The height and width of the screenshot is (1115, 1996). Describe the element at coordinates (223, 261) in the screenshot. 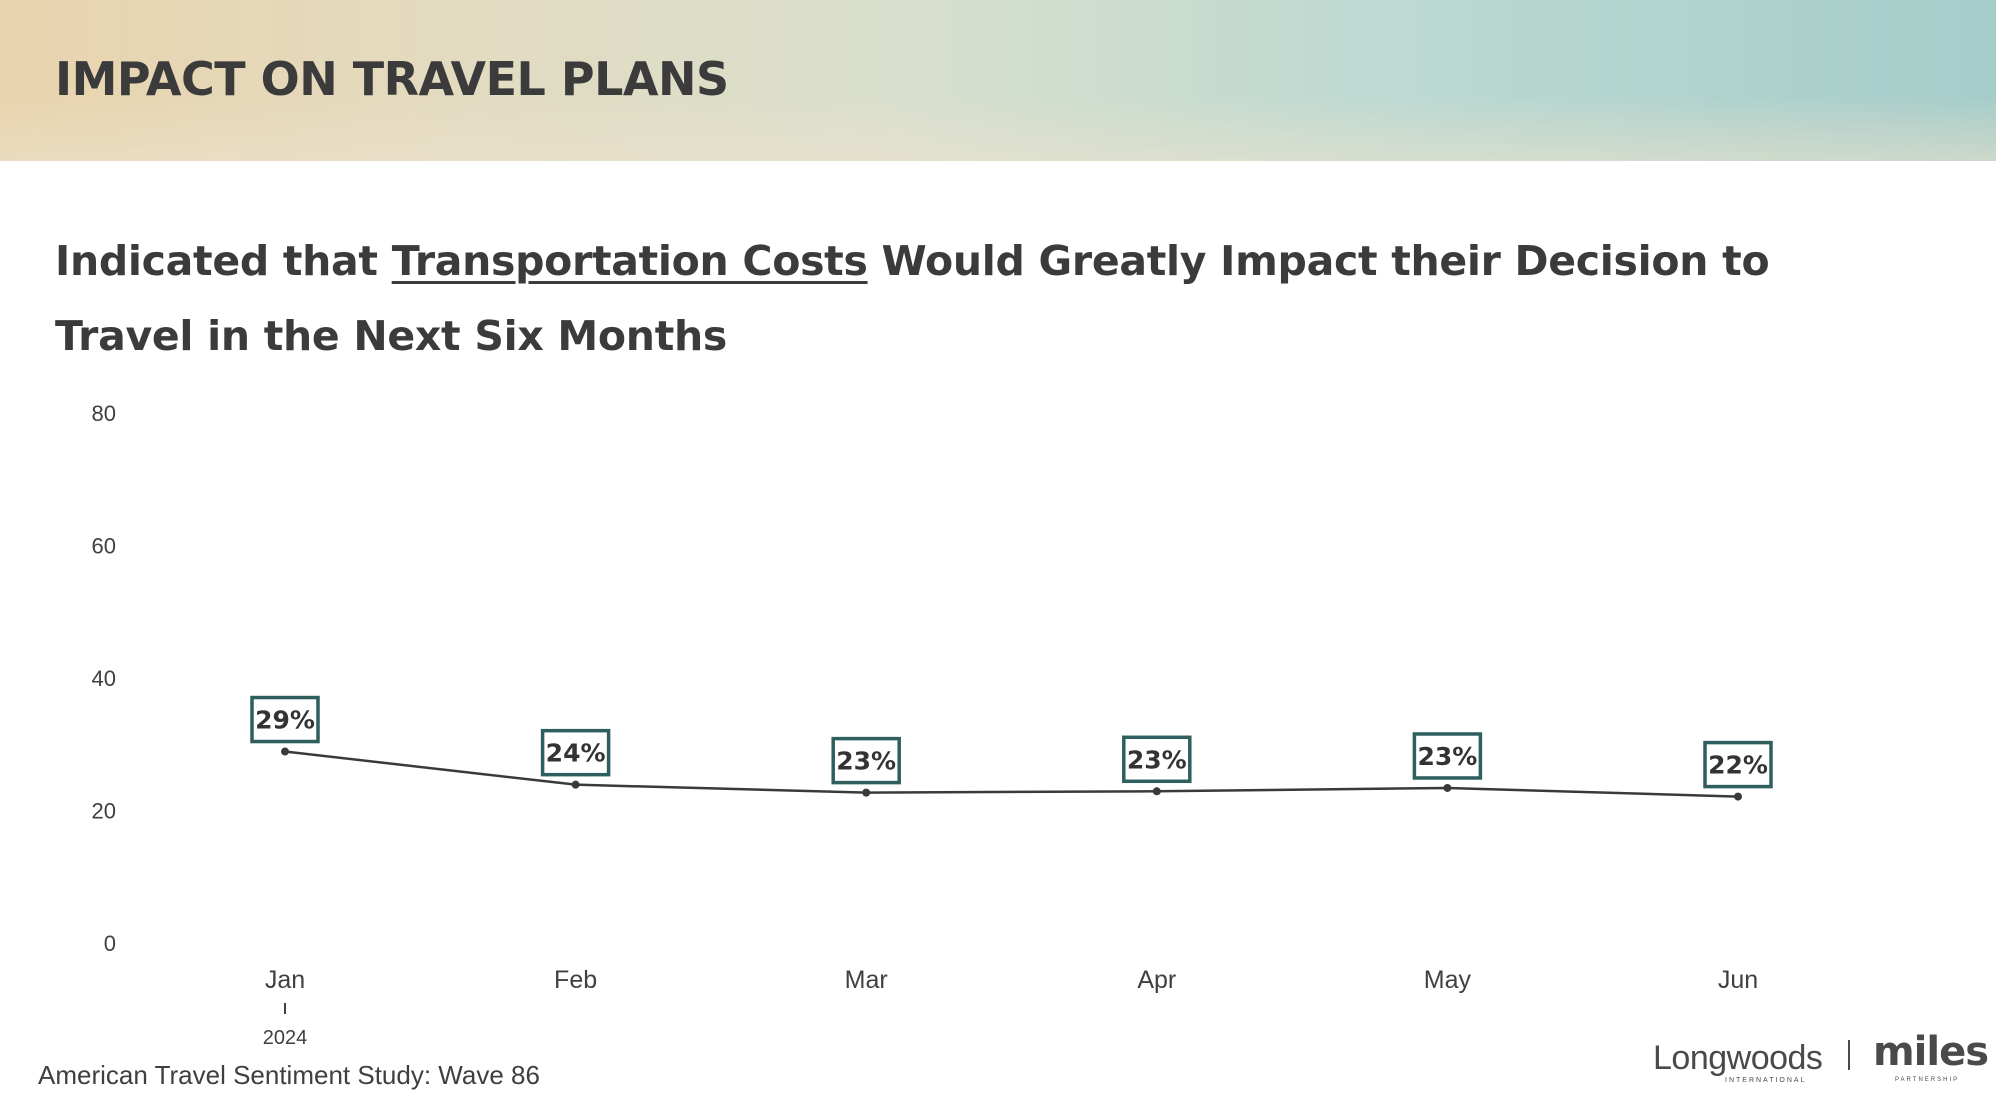

I see `subtitle-prefix: Indicated that` at that location.